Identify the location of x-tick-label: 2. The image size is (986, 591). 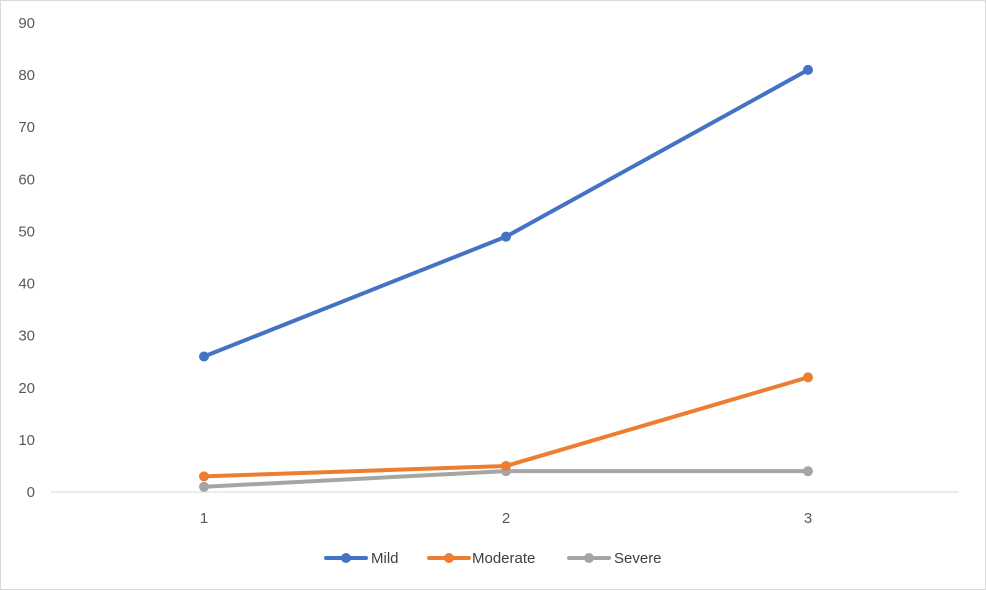
(506, 518).